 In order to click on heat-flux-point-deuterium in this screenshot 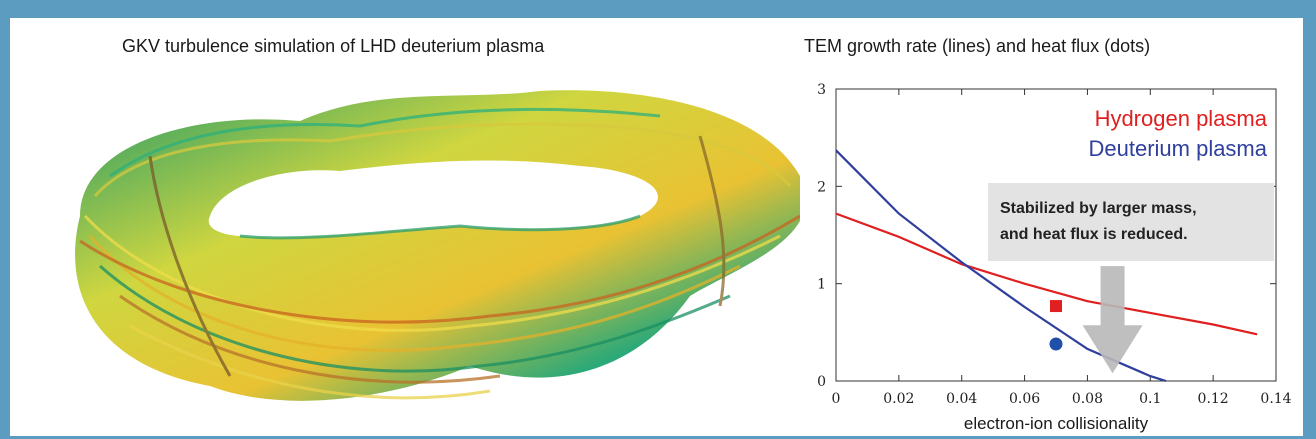, I will do `click(1056, 344)`.